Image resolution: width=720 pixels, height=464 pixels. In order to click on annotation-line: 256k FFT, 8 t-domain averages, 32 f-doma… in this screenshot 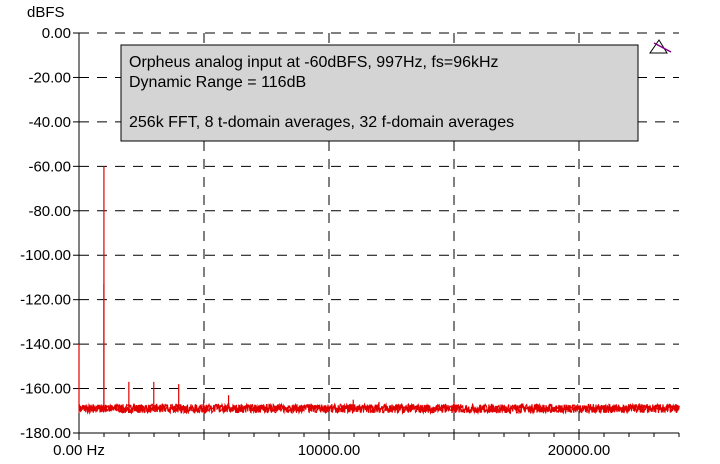, I will do `click(321, 122)`.